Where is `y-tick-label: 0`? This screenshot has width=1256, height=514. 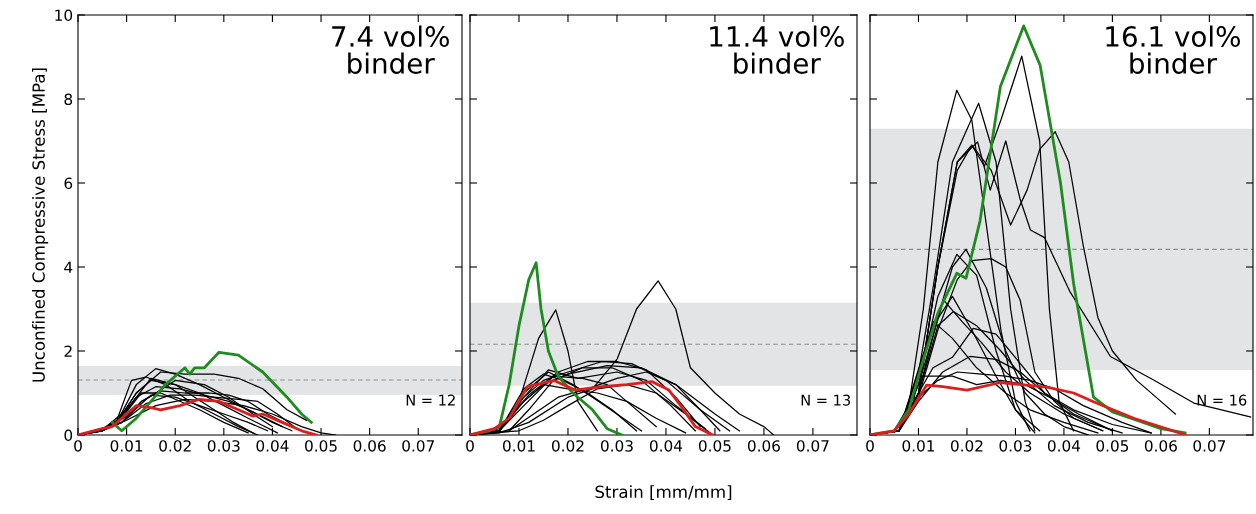
y-tick-label: 0 is located at coordinates (68, 435).